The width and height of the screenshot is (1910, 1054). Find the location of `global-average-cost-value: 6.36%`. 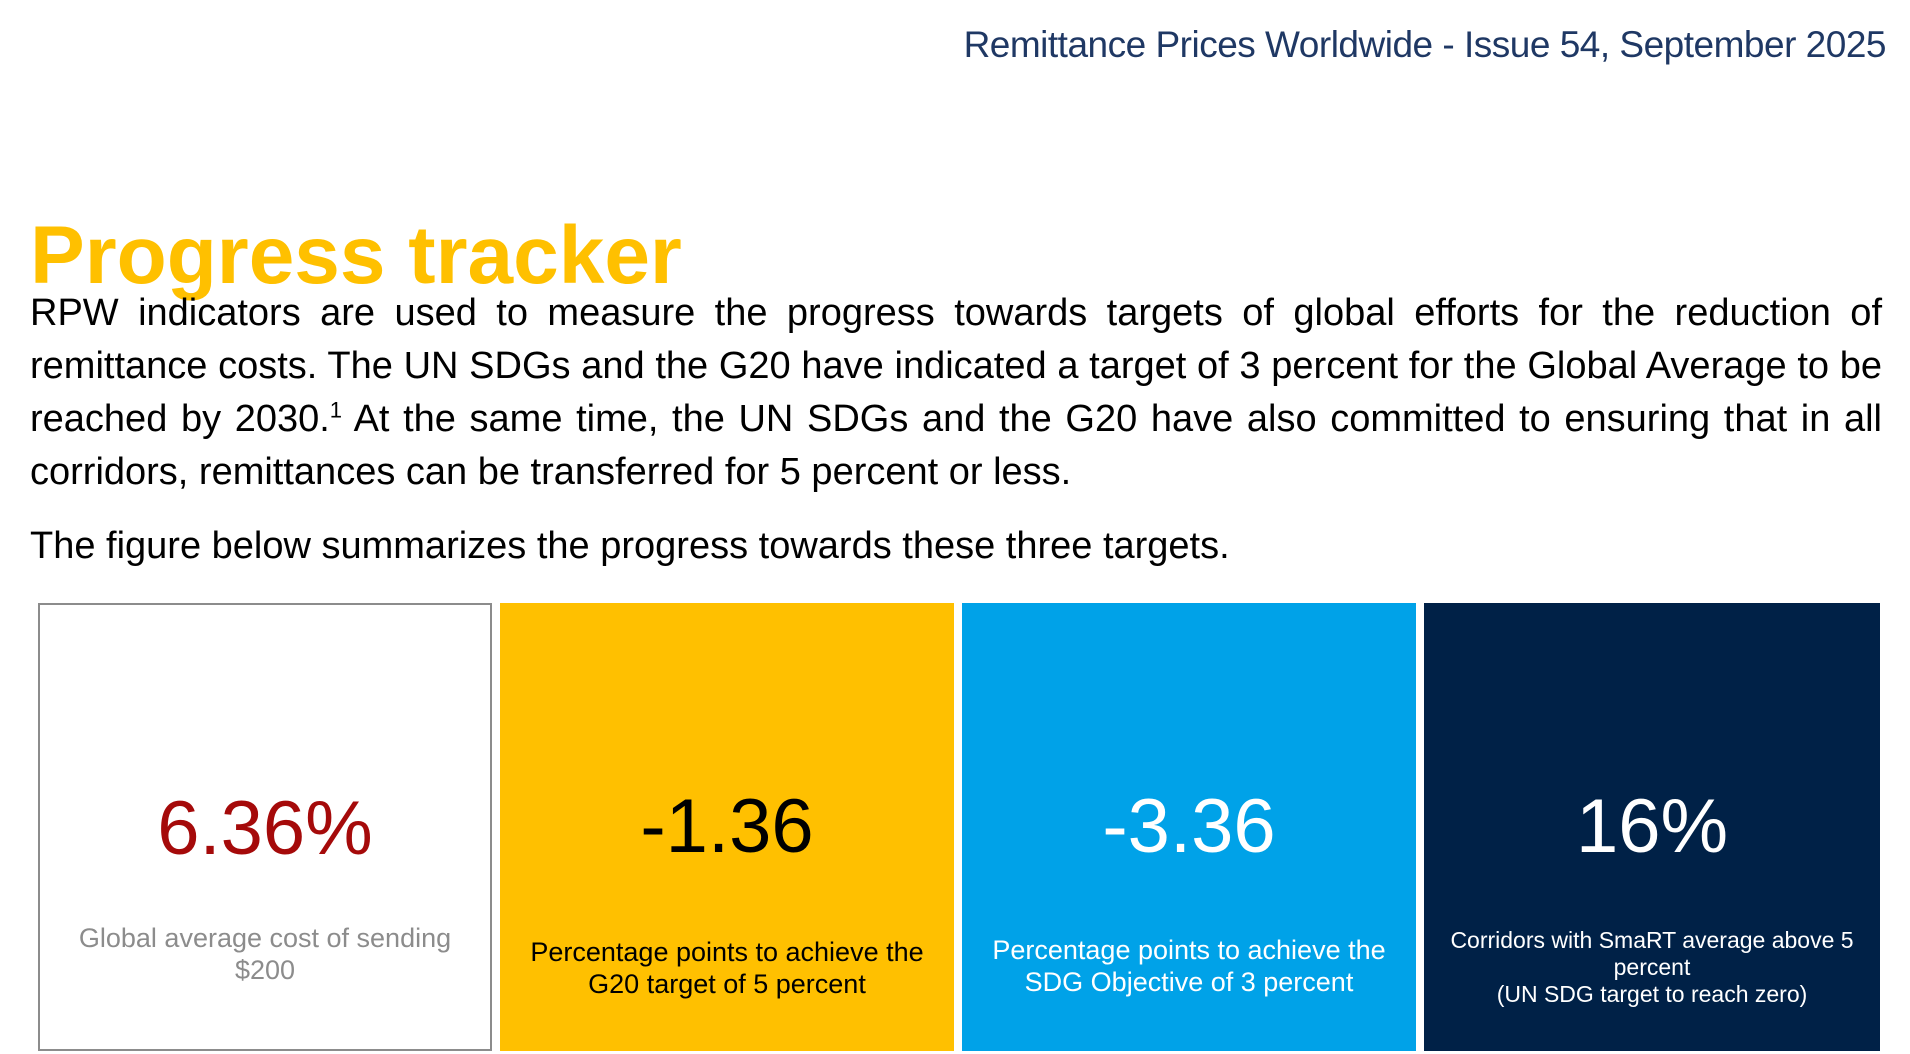

global-average-cost-value: 6.36% is located at coordinates (265, 828).